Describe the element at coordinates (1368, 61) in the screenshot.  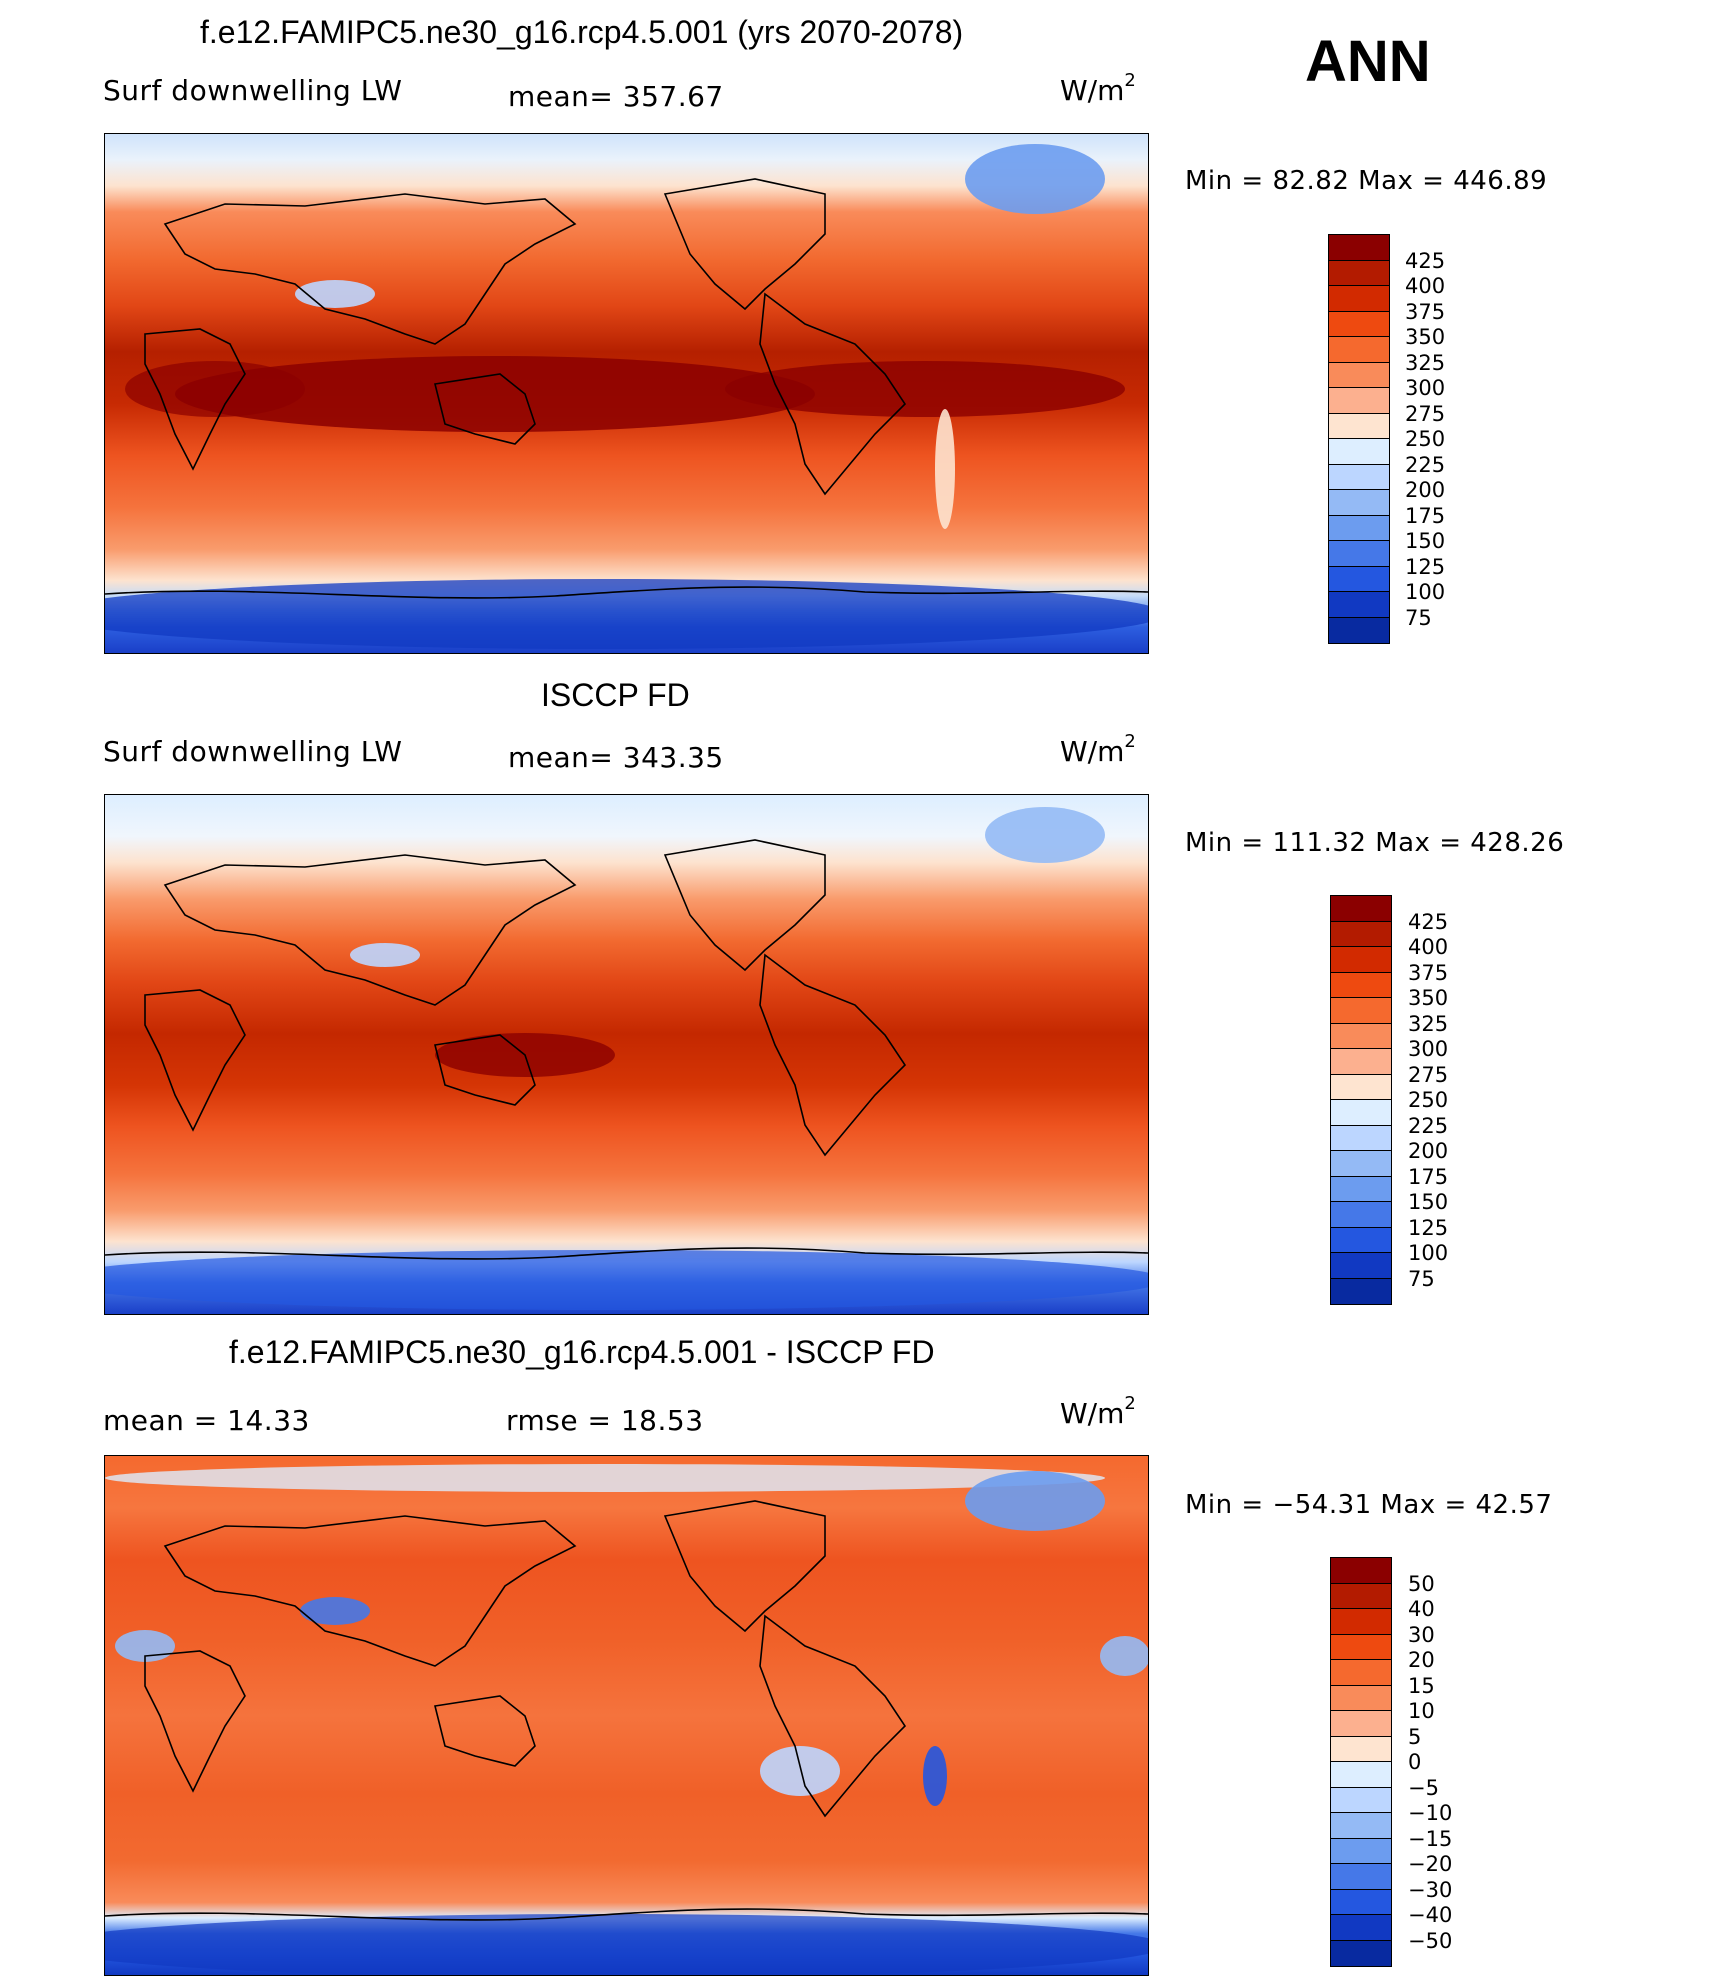
I see `season-label: ANN` at that location.